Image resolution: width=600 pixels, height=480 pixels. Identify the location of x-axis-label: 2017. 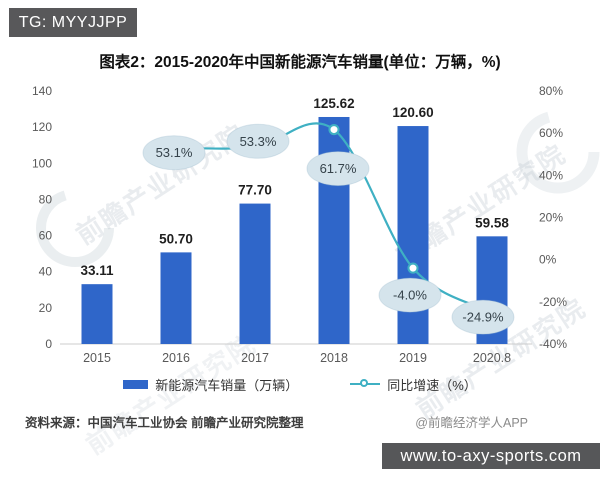
(255, 358).